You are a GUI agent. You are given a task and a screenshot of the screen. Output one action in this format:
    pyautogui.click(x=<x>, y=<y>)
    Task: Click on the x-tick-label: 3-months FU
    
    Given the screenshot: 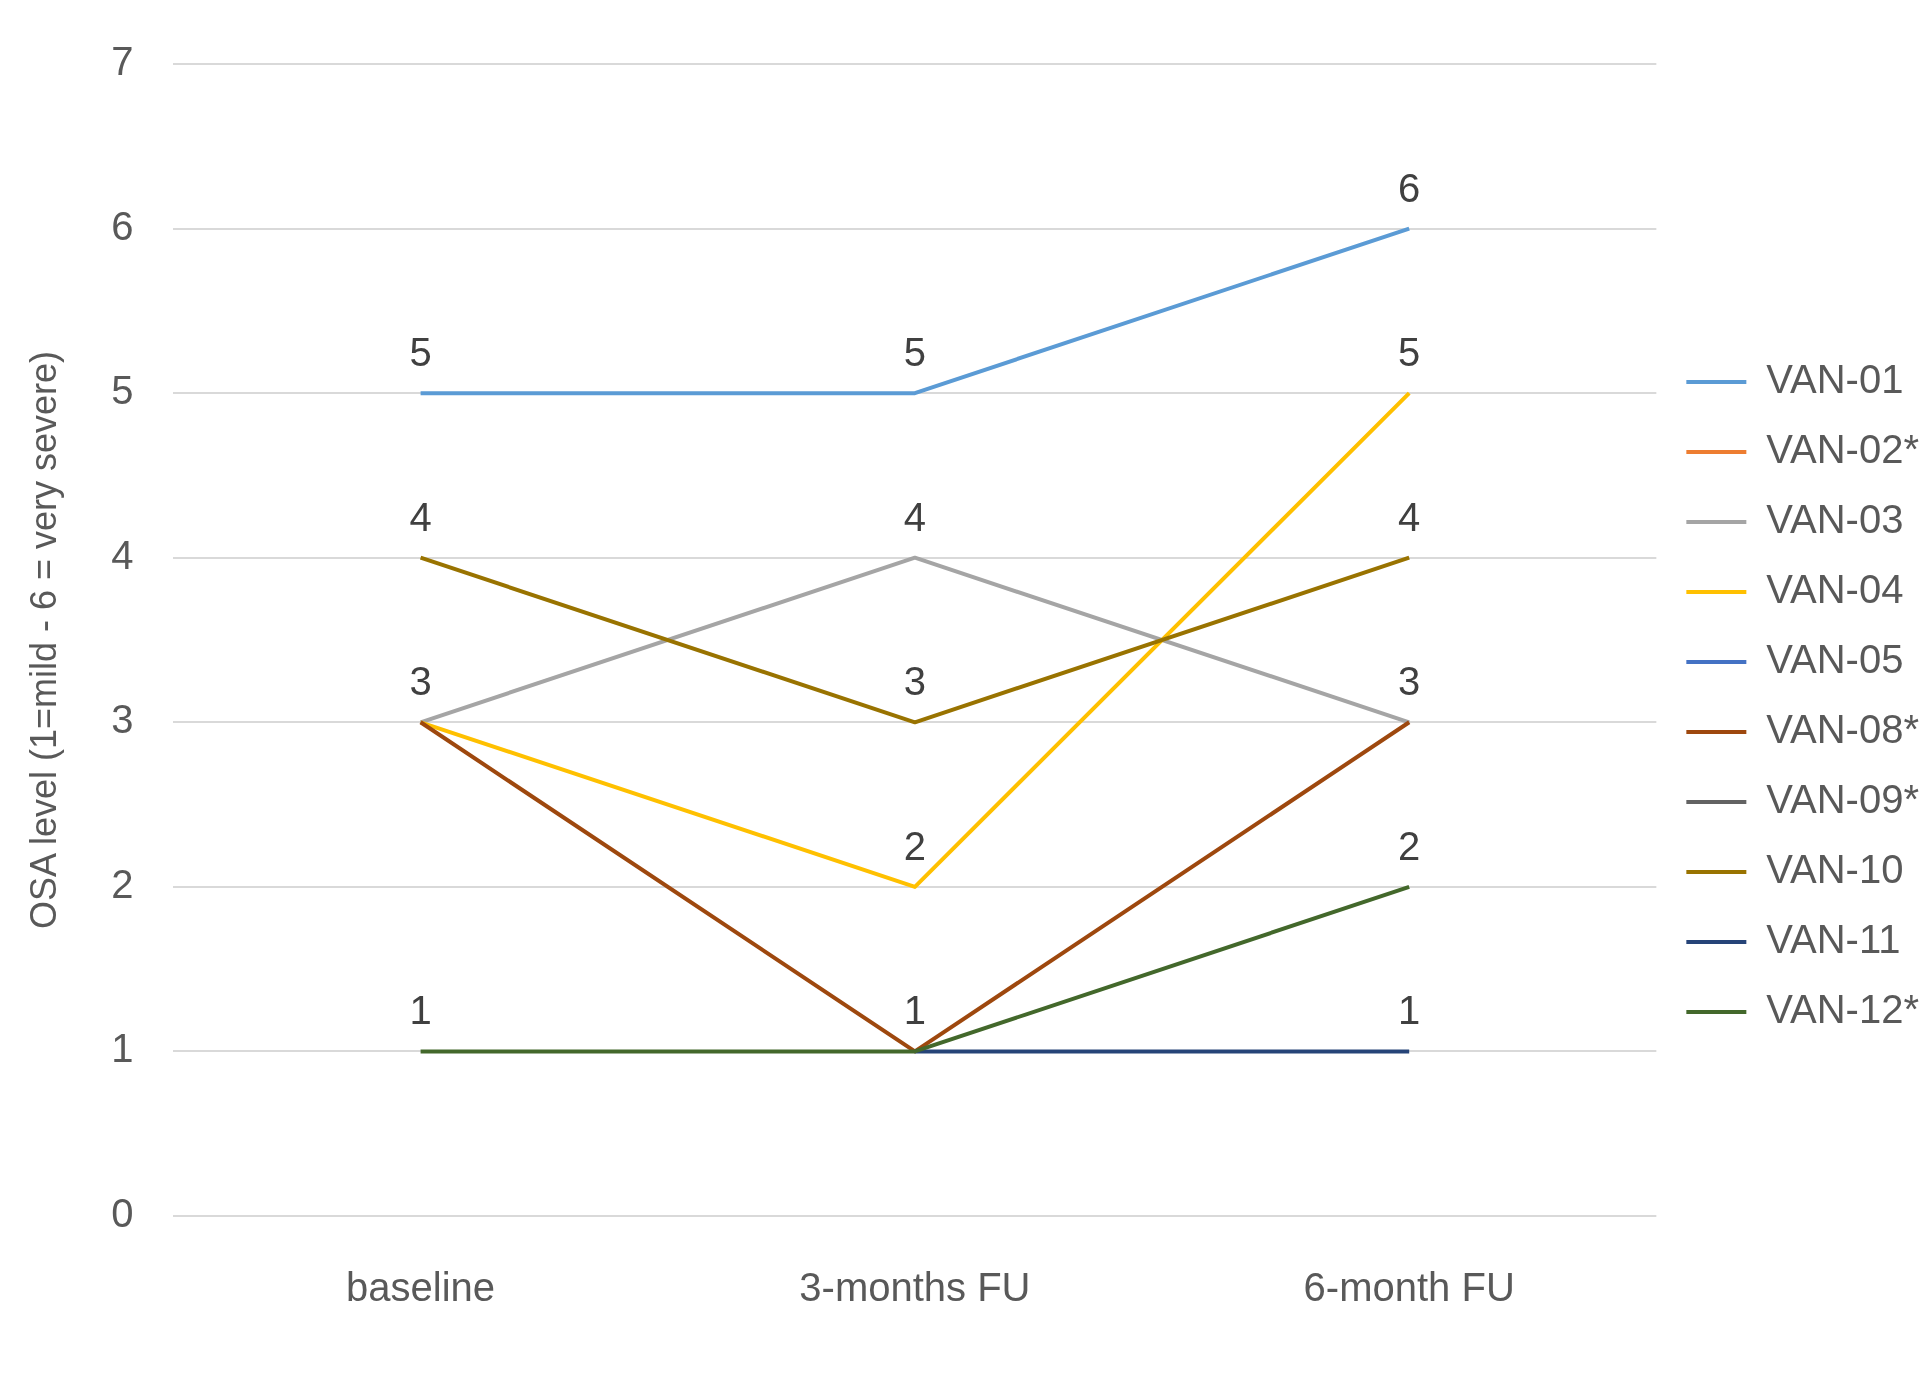 What is the action you would take?
    pyautogui.click(x=915, y=1287)
    